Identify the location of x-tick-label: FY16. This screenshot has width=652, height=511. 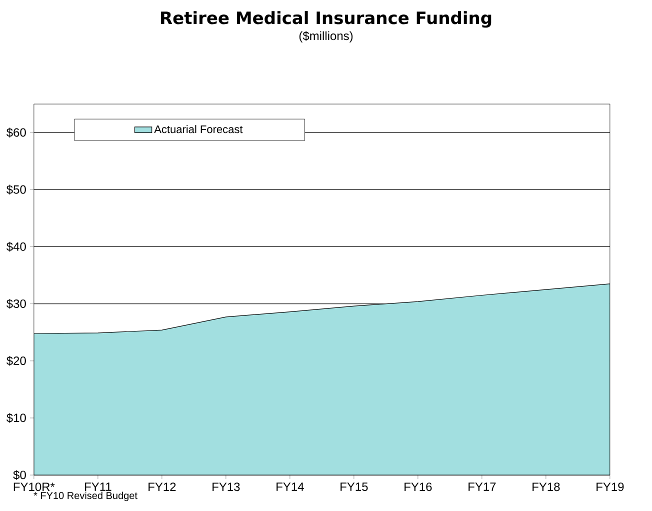
(418, 487).